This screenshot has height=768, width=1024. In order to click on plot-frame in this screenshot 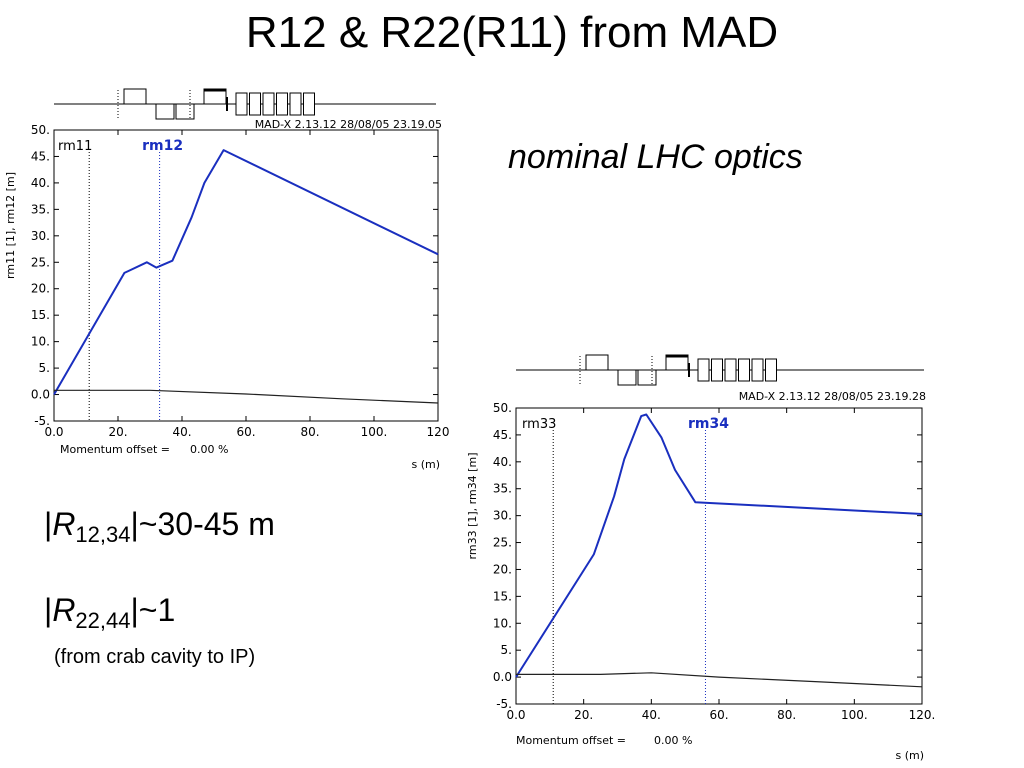, I will do `click(246, 275)`.